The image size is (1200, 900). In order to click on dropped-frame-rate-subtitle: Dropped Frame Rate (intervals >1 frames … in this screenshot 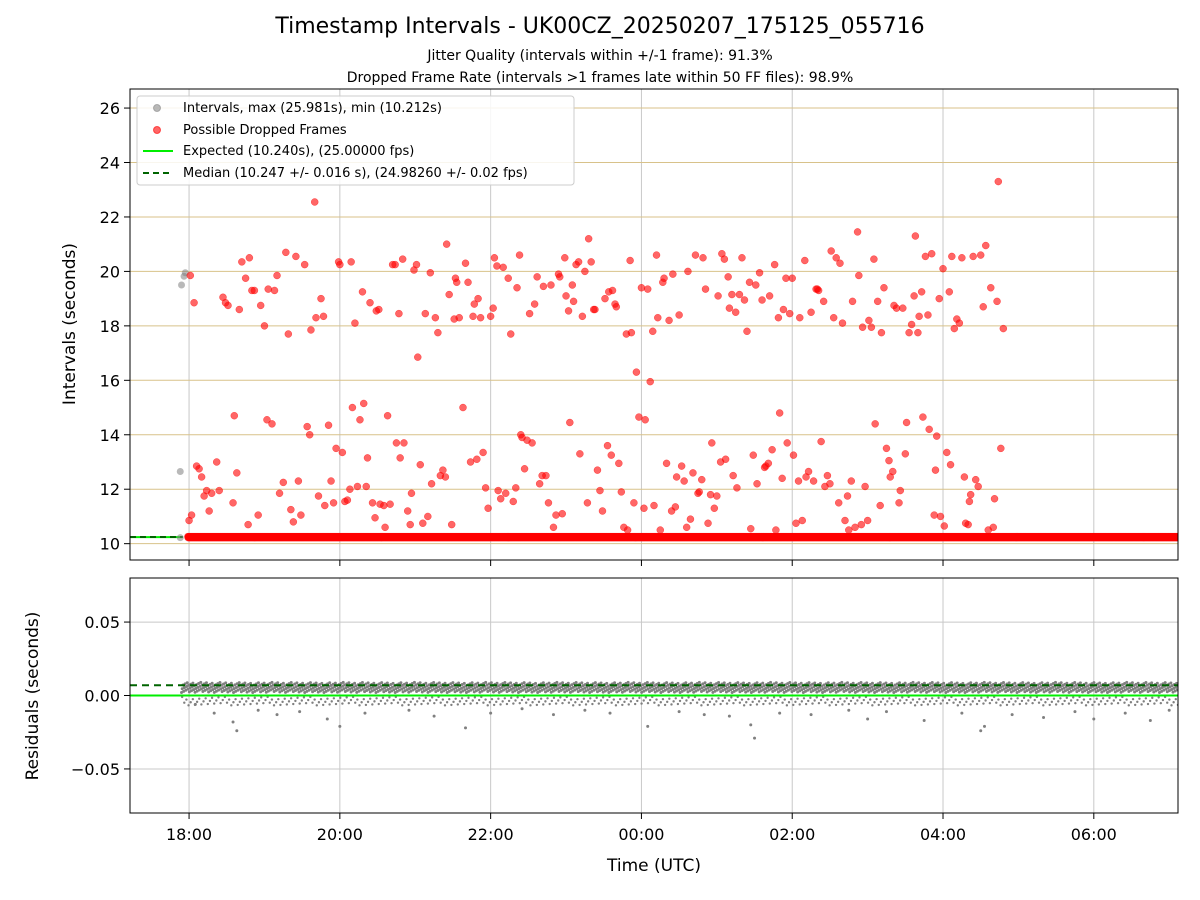, I will do `click(600, 78)`.